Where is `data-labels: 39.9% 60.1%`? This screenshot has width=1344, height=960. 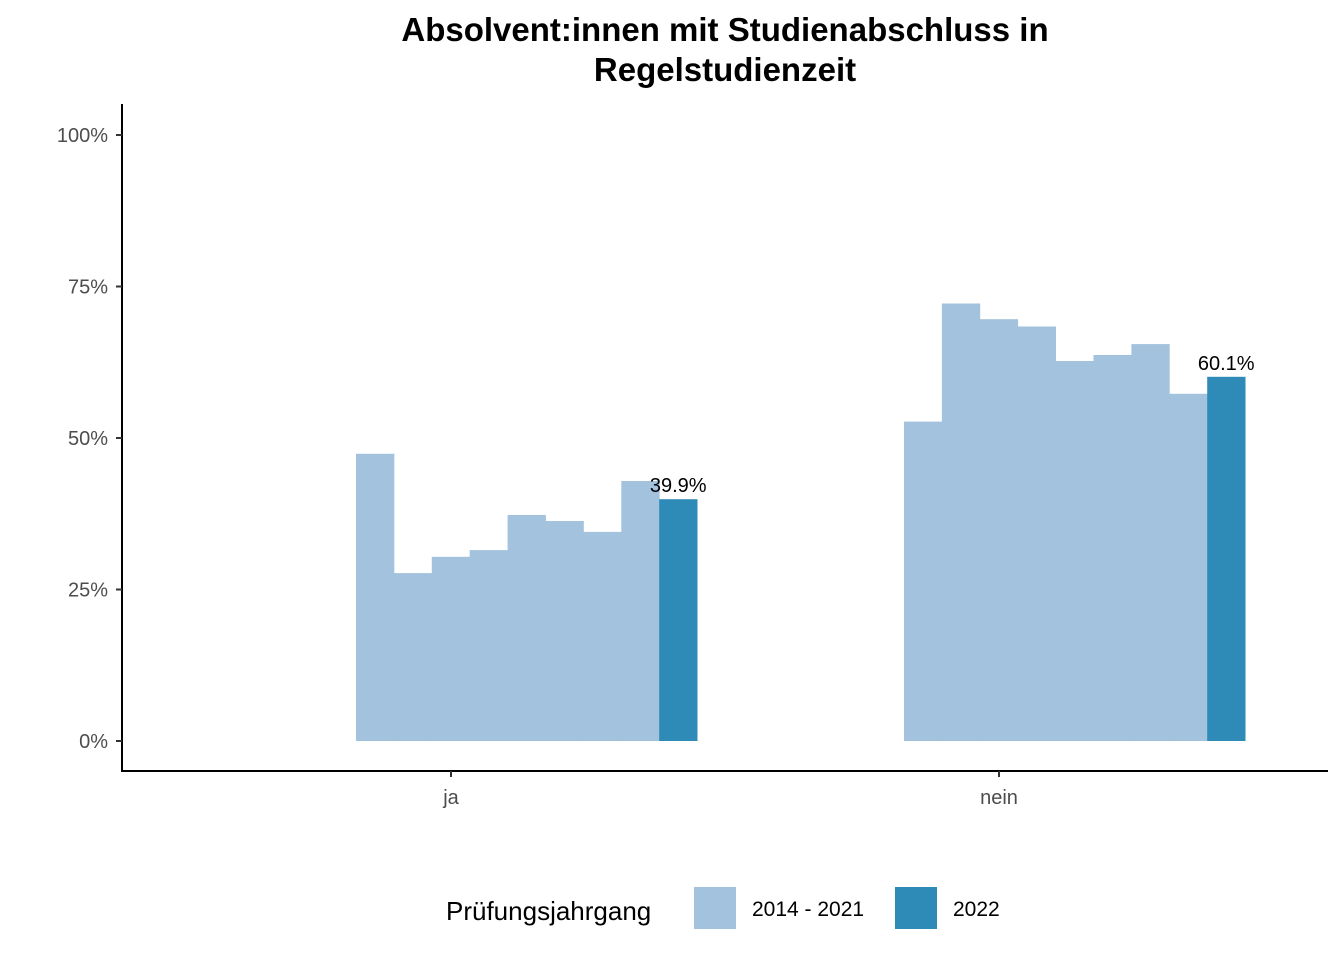
data-labels: 39.9% 60.1% is located at coordinates (952, 425).